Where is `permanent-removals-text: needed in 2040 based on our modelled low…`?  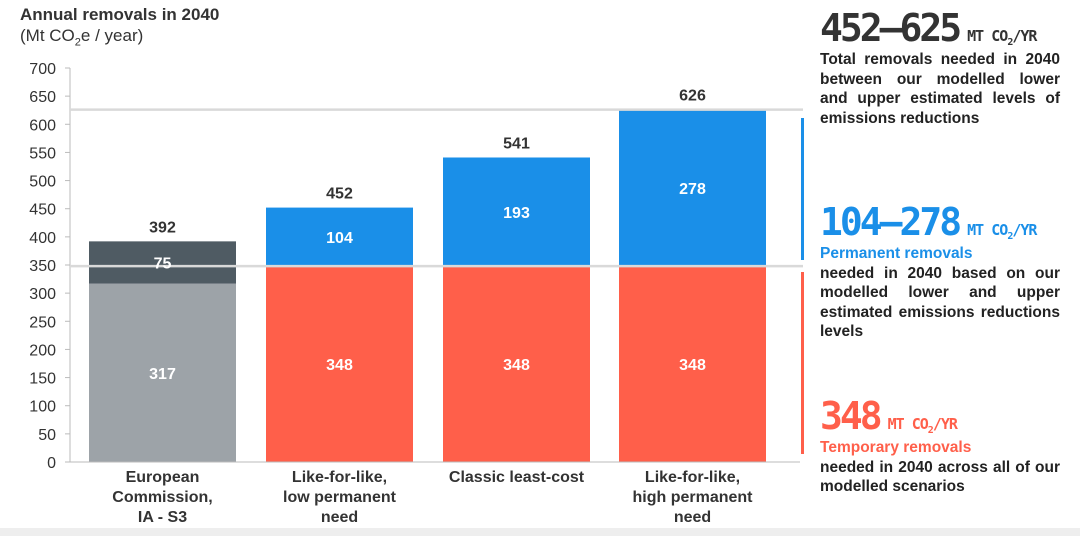 permanent-removals-text: needed in 2040 based on our modelled low… is located at coordinates (940, 302).